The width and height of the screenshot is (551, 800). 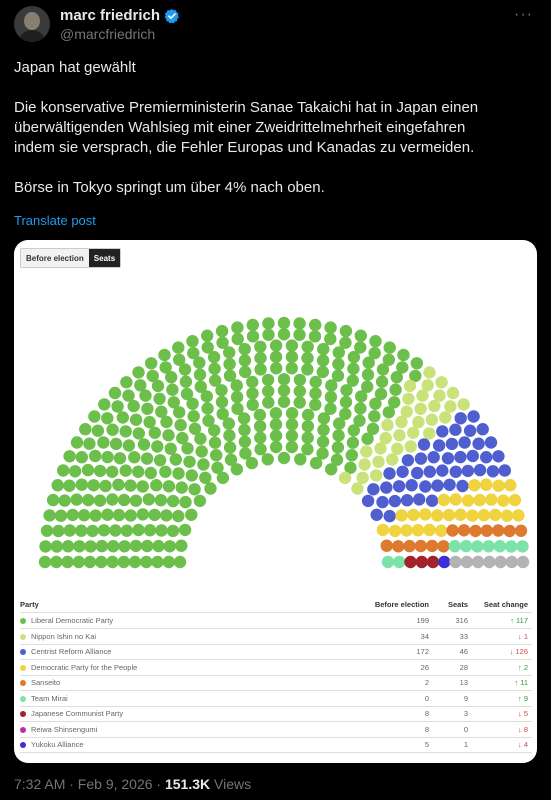 I want to click on table-row: Team Mirai 0 9 ↑ 9, so click(x=276, y=699).